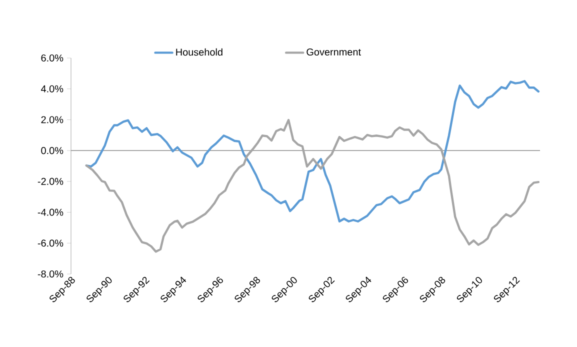 This screenshot has height=347, width=577. Describe the element at coordinates (52, 58) in the screenshot. I see `y-tick-label: 6.0%` at that location.